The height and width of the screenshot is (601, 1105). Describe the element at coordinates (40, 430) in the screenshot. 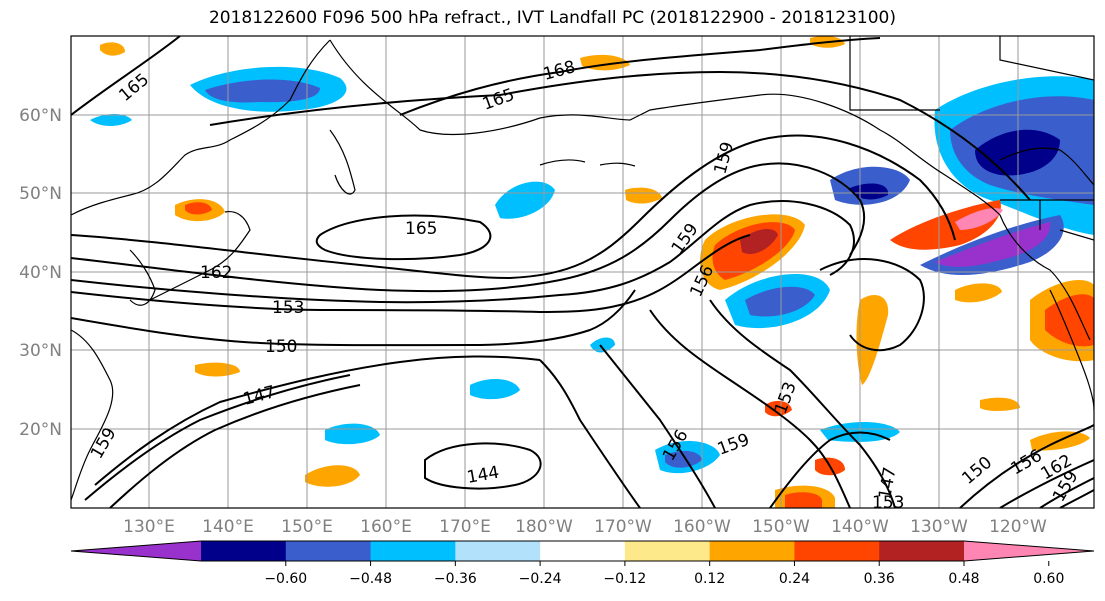

I see `lat-label: 20°N` at that location.